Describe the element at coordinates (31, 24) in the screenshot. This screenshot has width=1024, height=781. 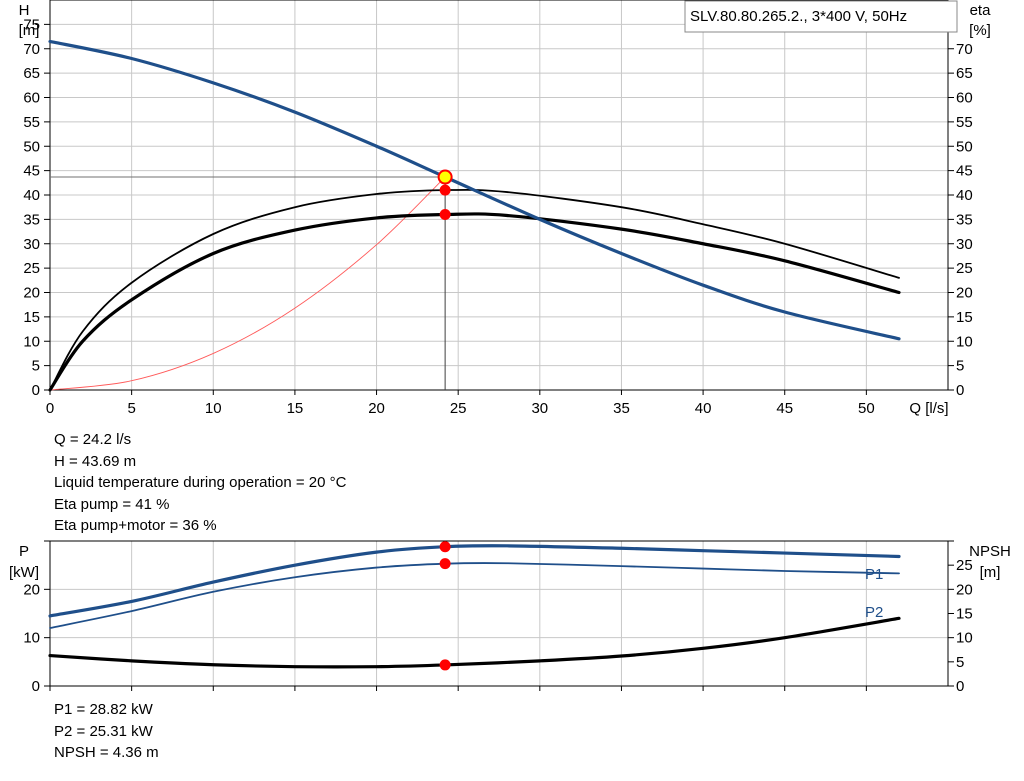
I see `y-tick-label: 75` at that location.